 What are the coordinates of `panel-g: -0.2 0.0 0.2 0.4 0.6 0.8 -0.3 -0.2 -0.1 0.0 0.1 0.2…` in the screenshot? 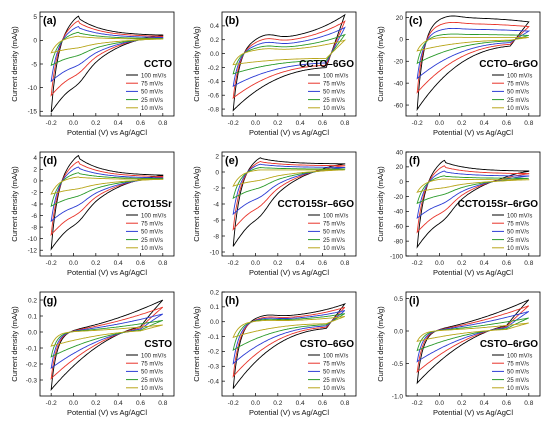 It's located at (92, 354).